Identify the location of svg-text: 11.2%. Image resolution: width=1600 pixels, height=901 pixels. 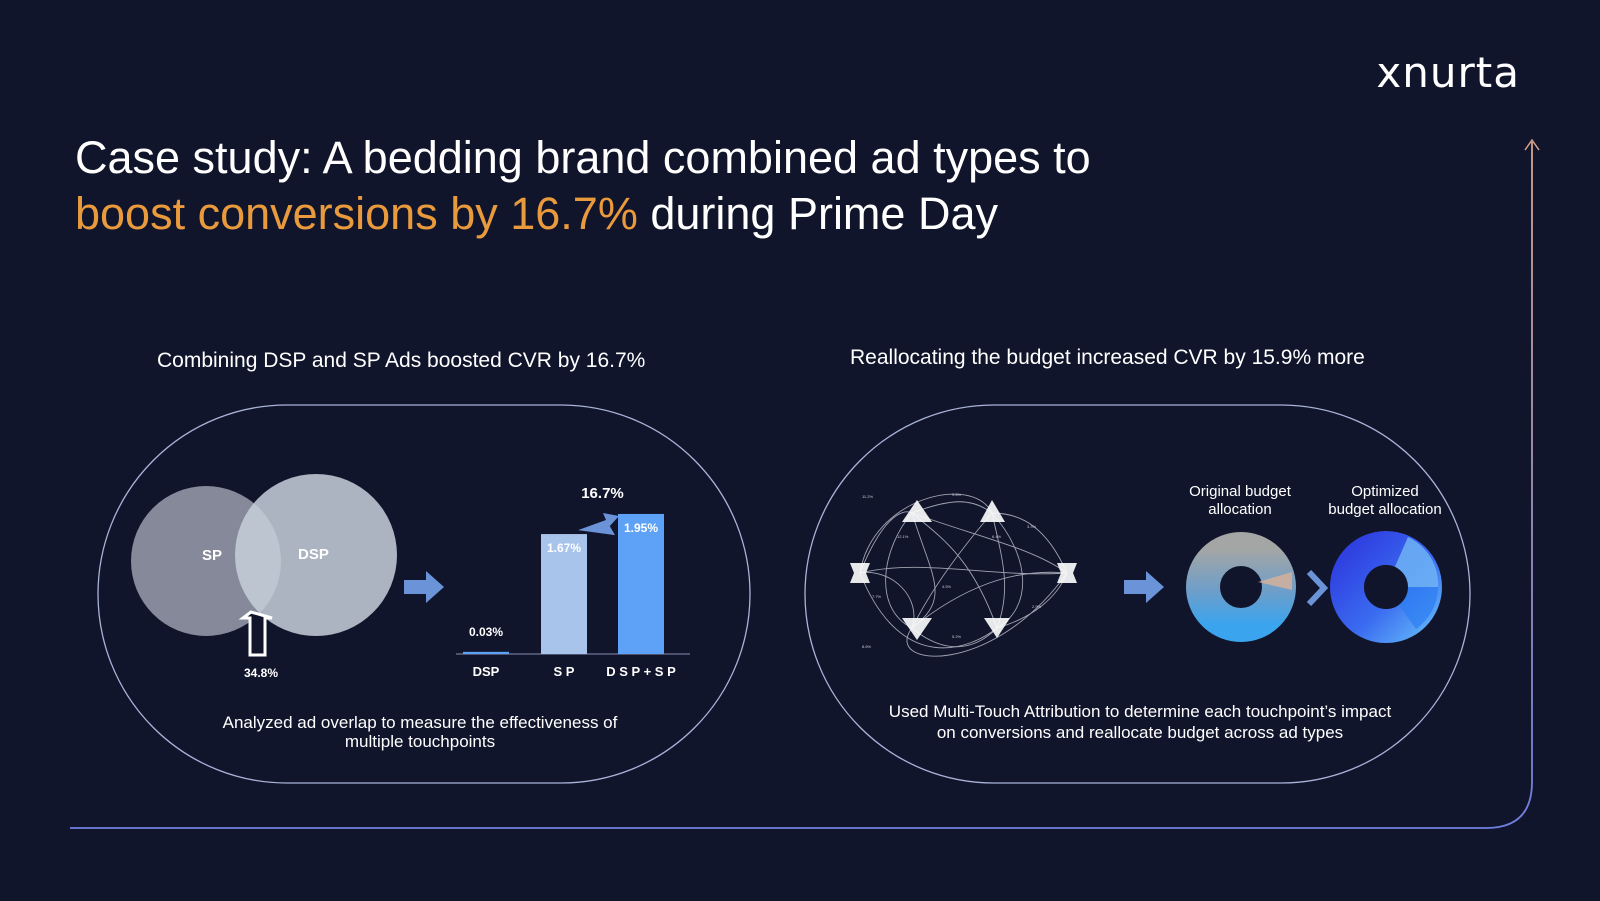
(867, 496).